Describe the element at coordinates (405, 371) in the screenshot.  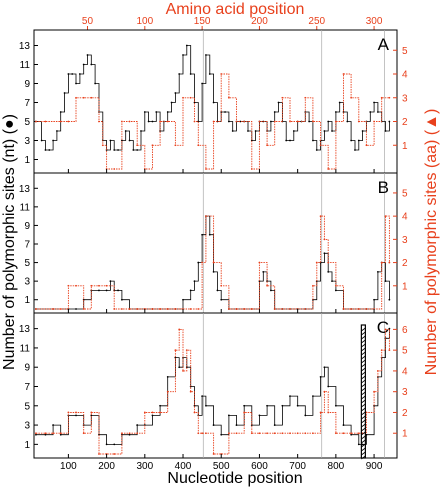
I see `y-right-tick-label: 4` at that location.